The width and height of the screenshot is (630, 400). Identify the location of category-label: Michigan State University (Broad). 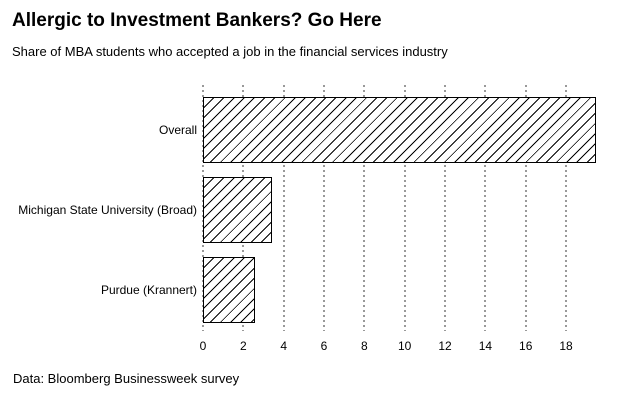
(107, 209).